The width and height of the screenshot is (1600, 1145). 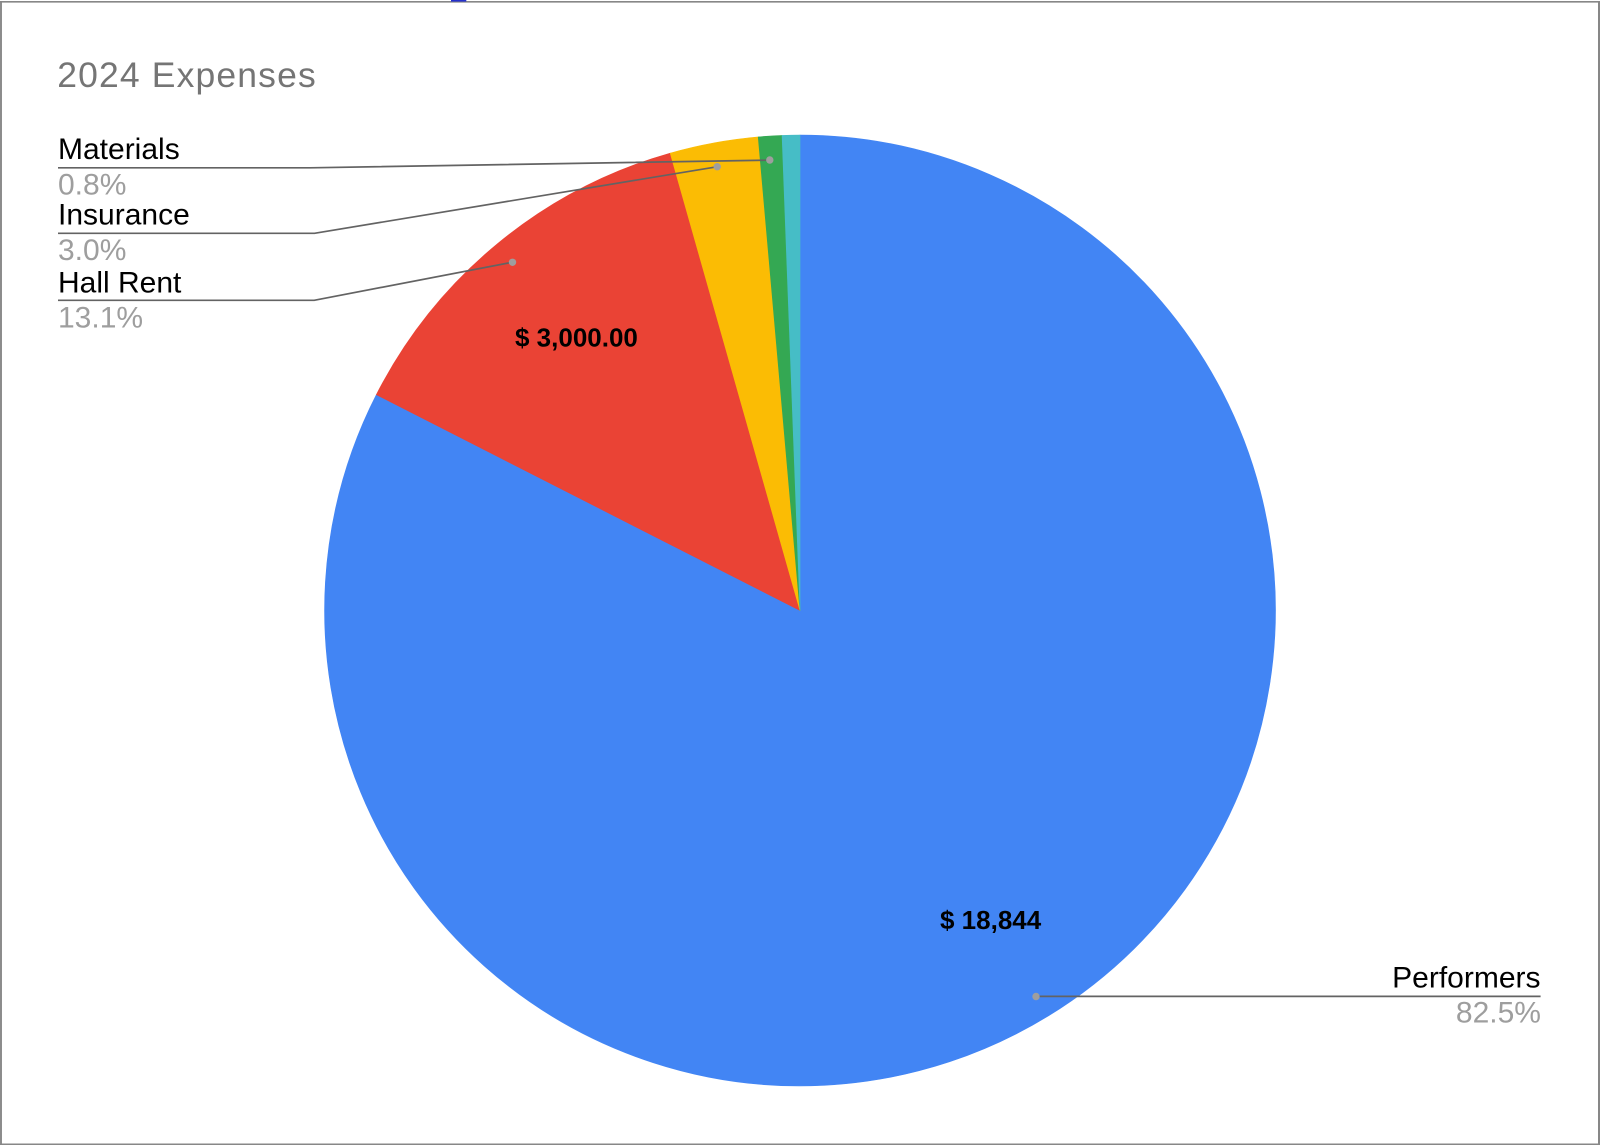 What do you see at coordinates (576, 337) in the screenshot?
I see `svg-text: $ 3,000.00` at bounding box center [576, 337].